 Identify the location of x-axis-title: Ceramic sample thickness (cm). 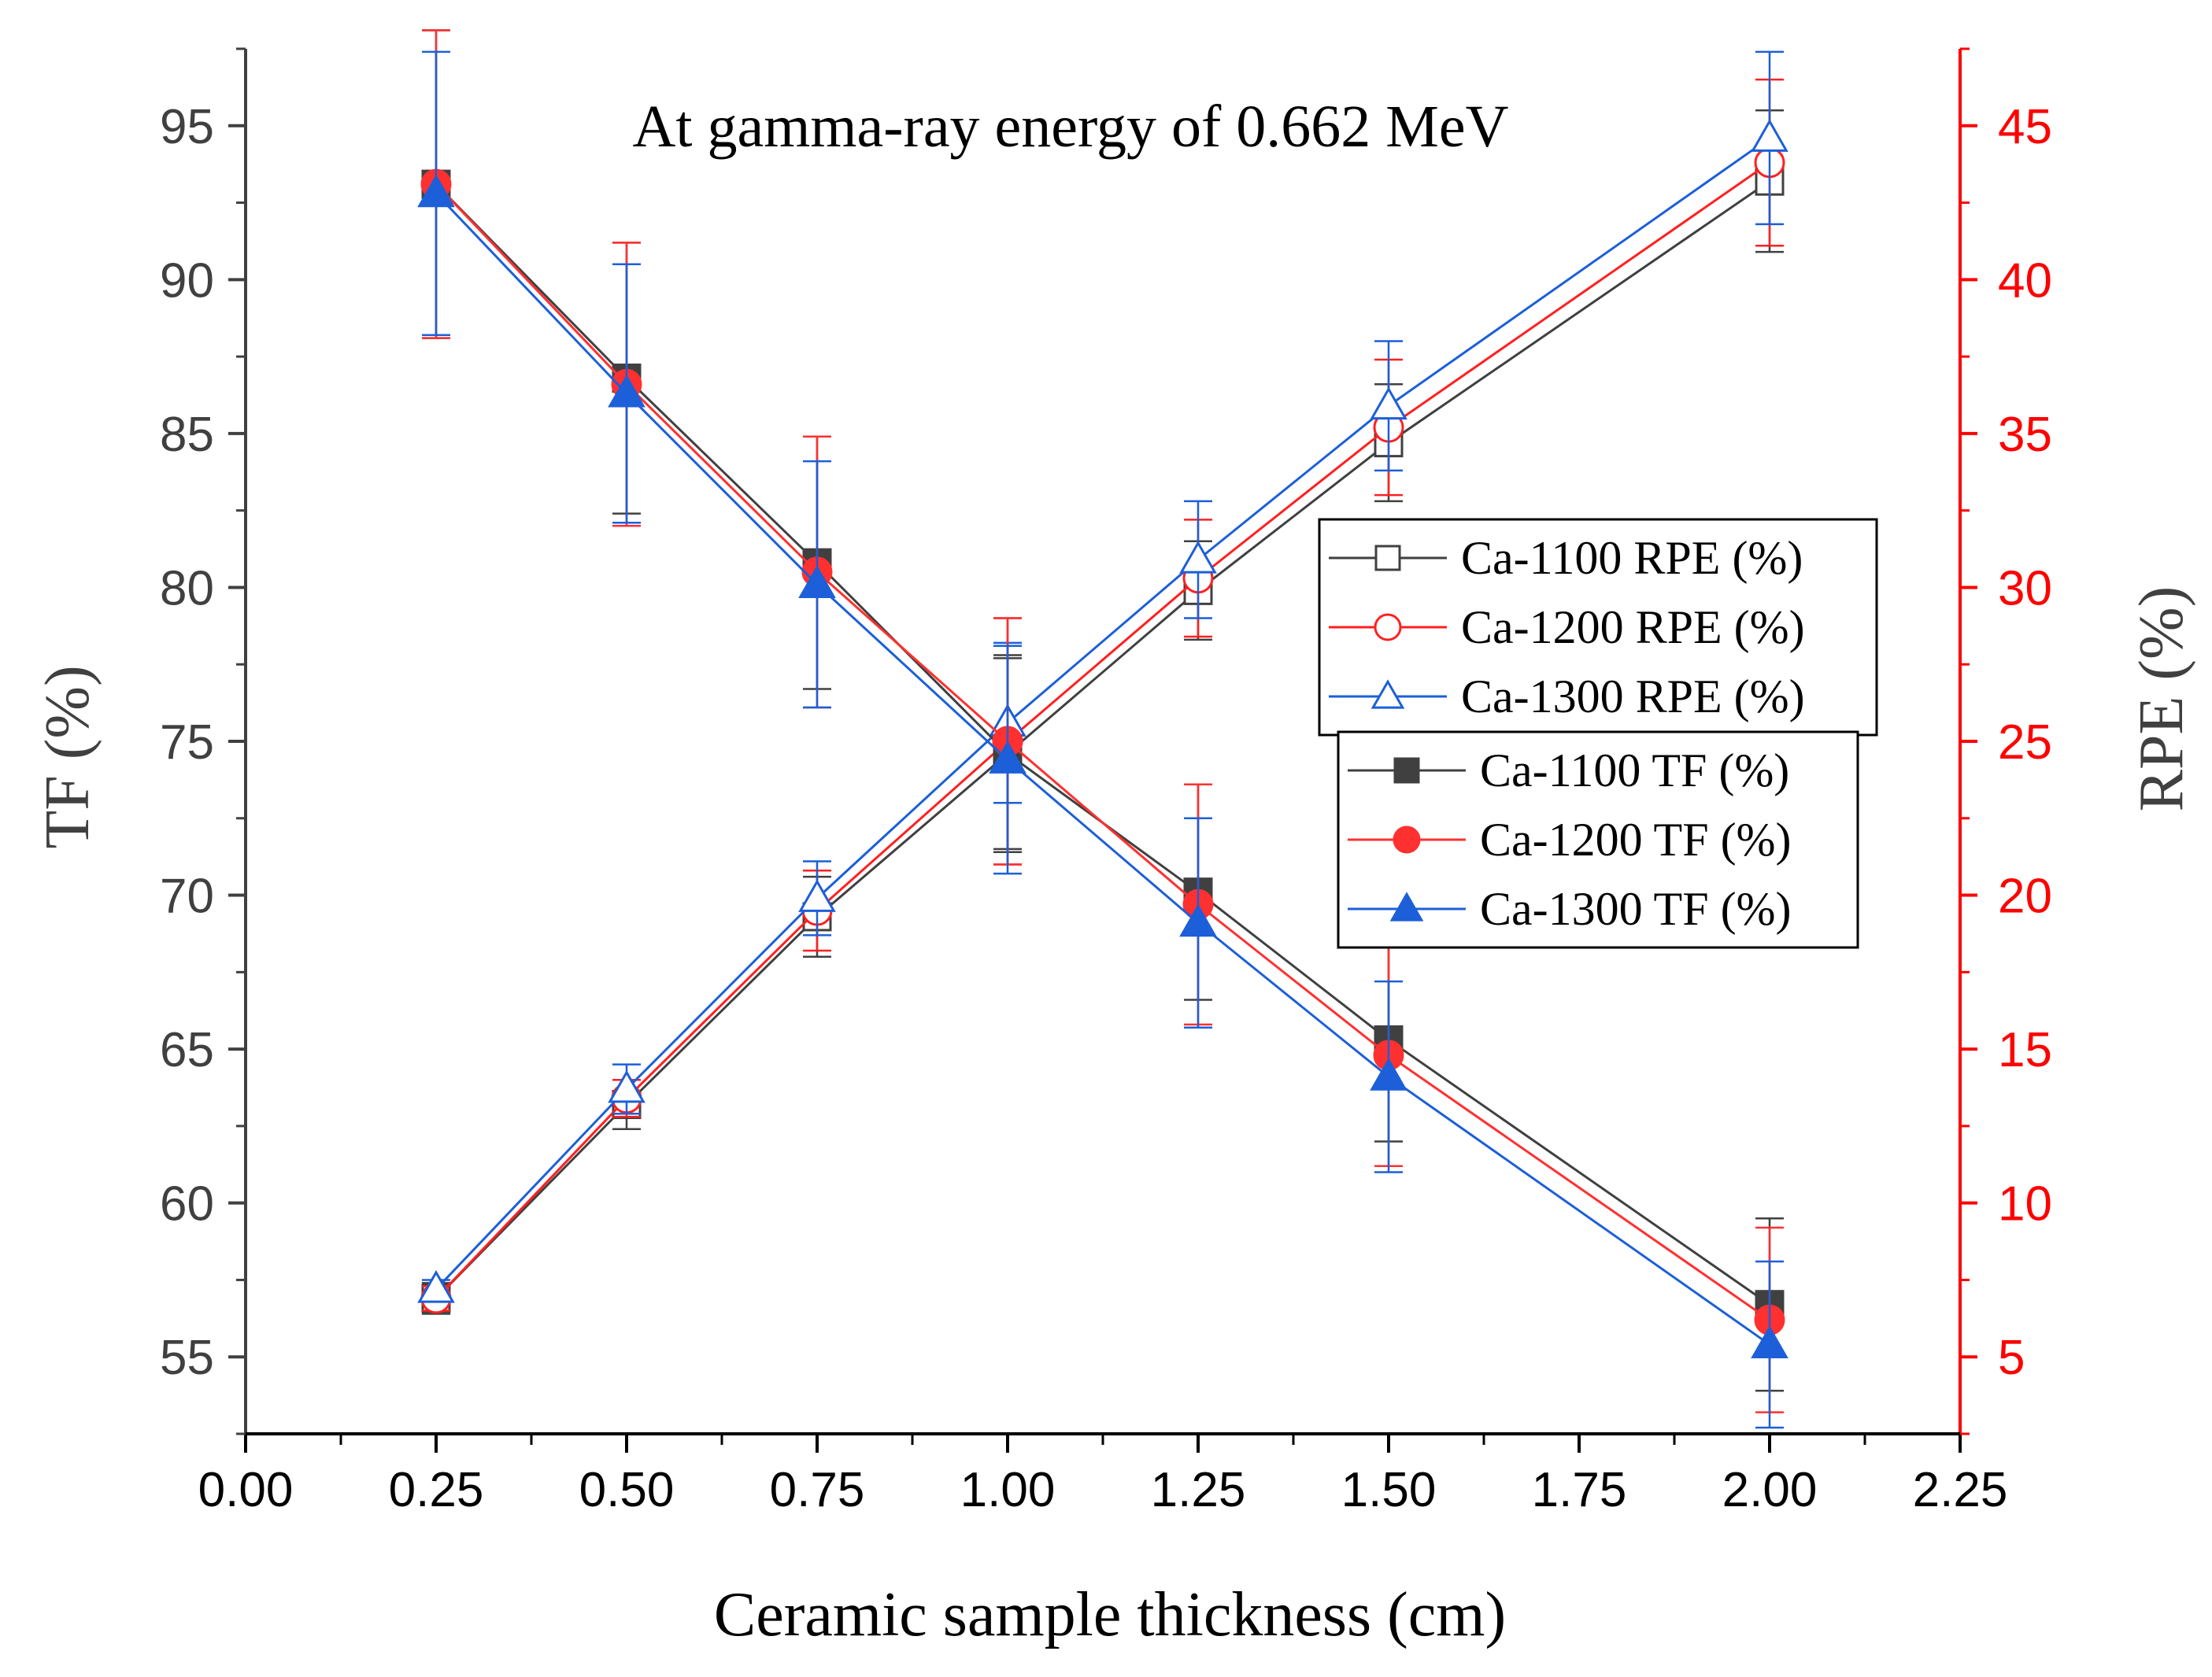
(1110, 1615).